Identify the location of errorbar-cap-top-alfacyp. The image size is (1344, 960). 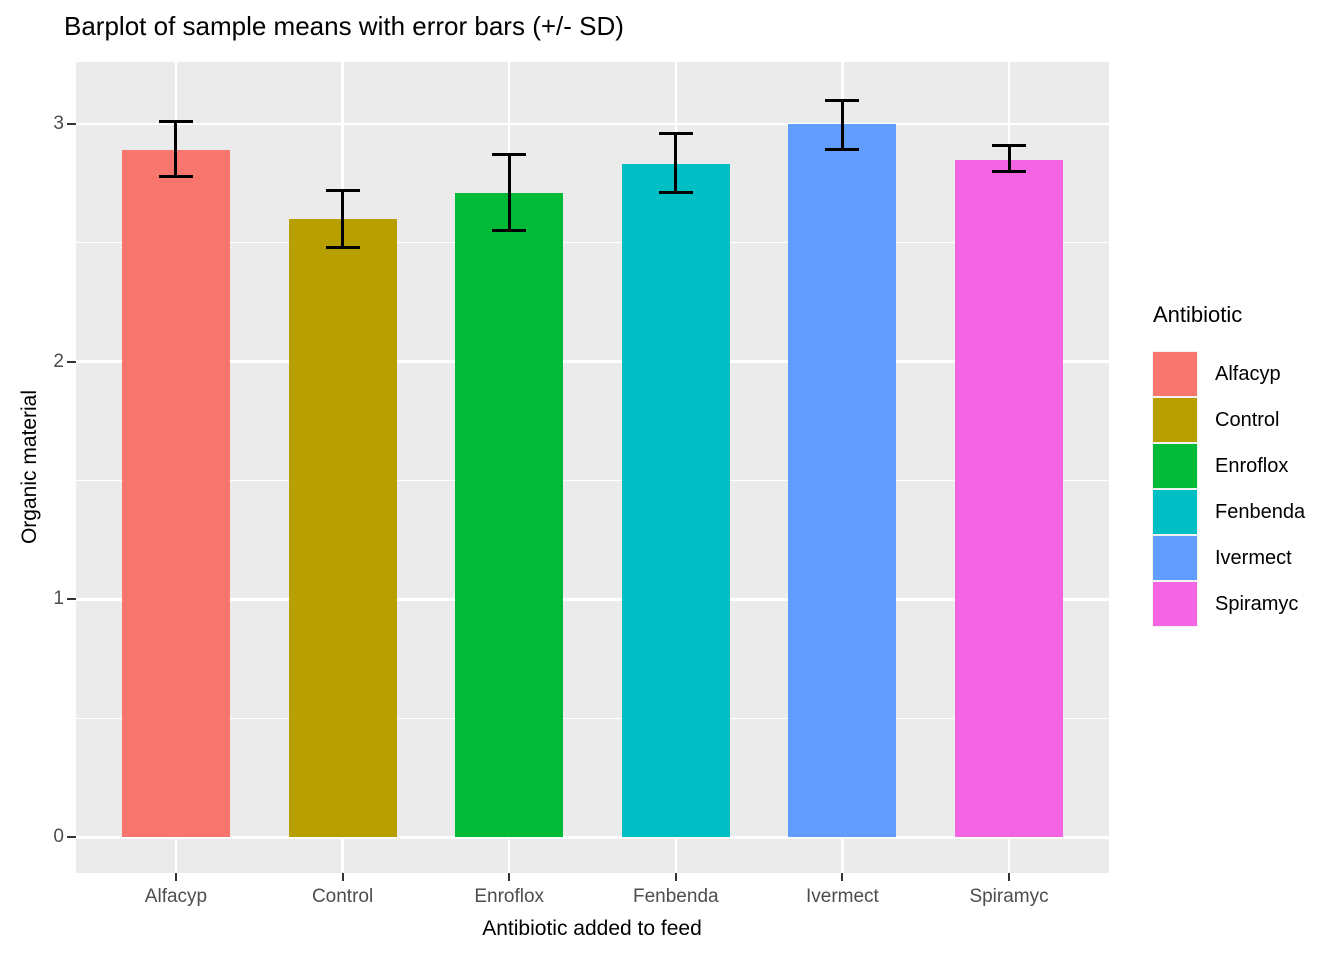
(175, 121).